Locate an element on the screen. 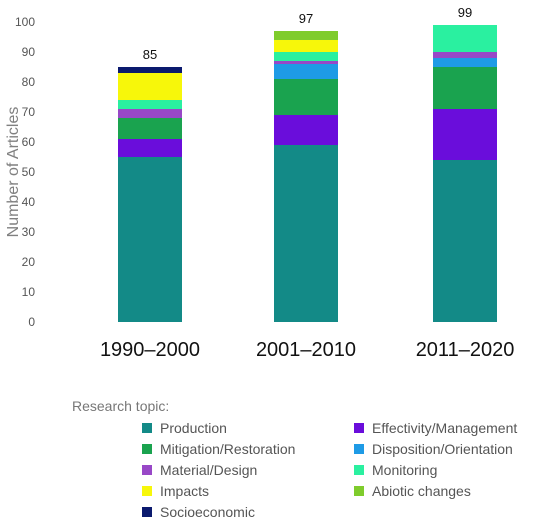  legend-label: Mitigation/Restoration is located at coordinates (228, 448).